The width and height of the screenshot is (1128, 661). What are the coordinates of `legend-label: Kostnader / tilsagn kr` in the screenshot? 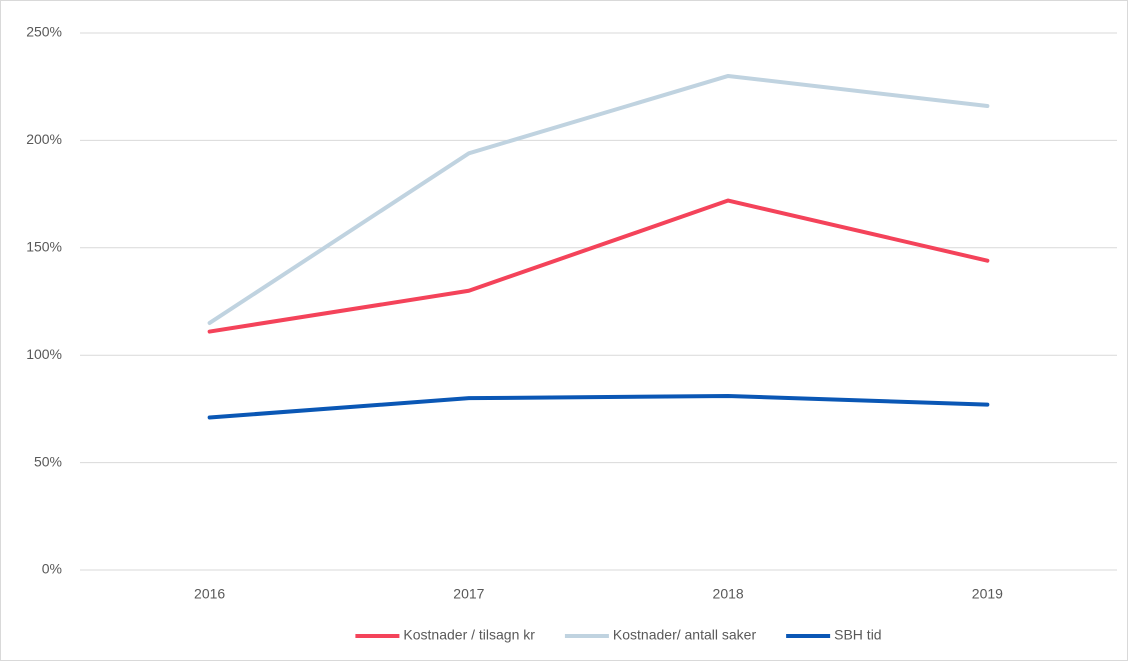 It's located at (469, 635).